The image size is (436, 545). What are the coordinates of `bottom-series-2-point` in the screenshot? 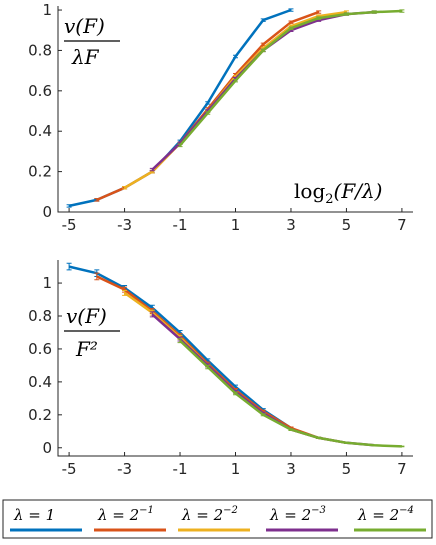 It's located at (125, 292).